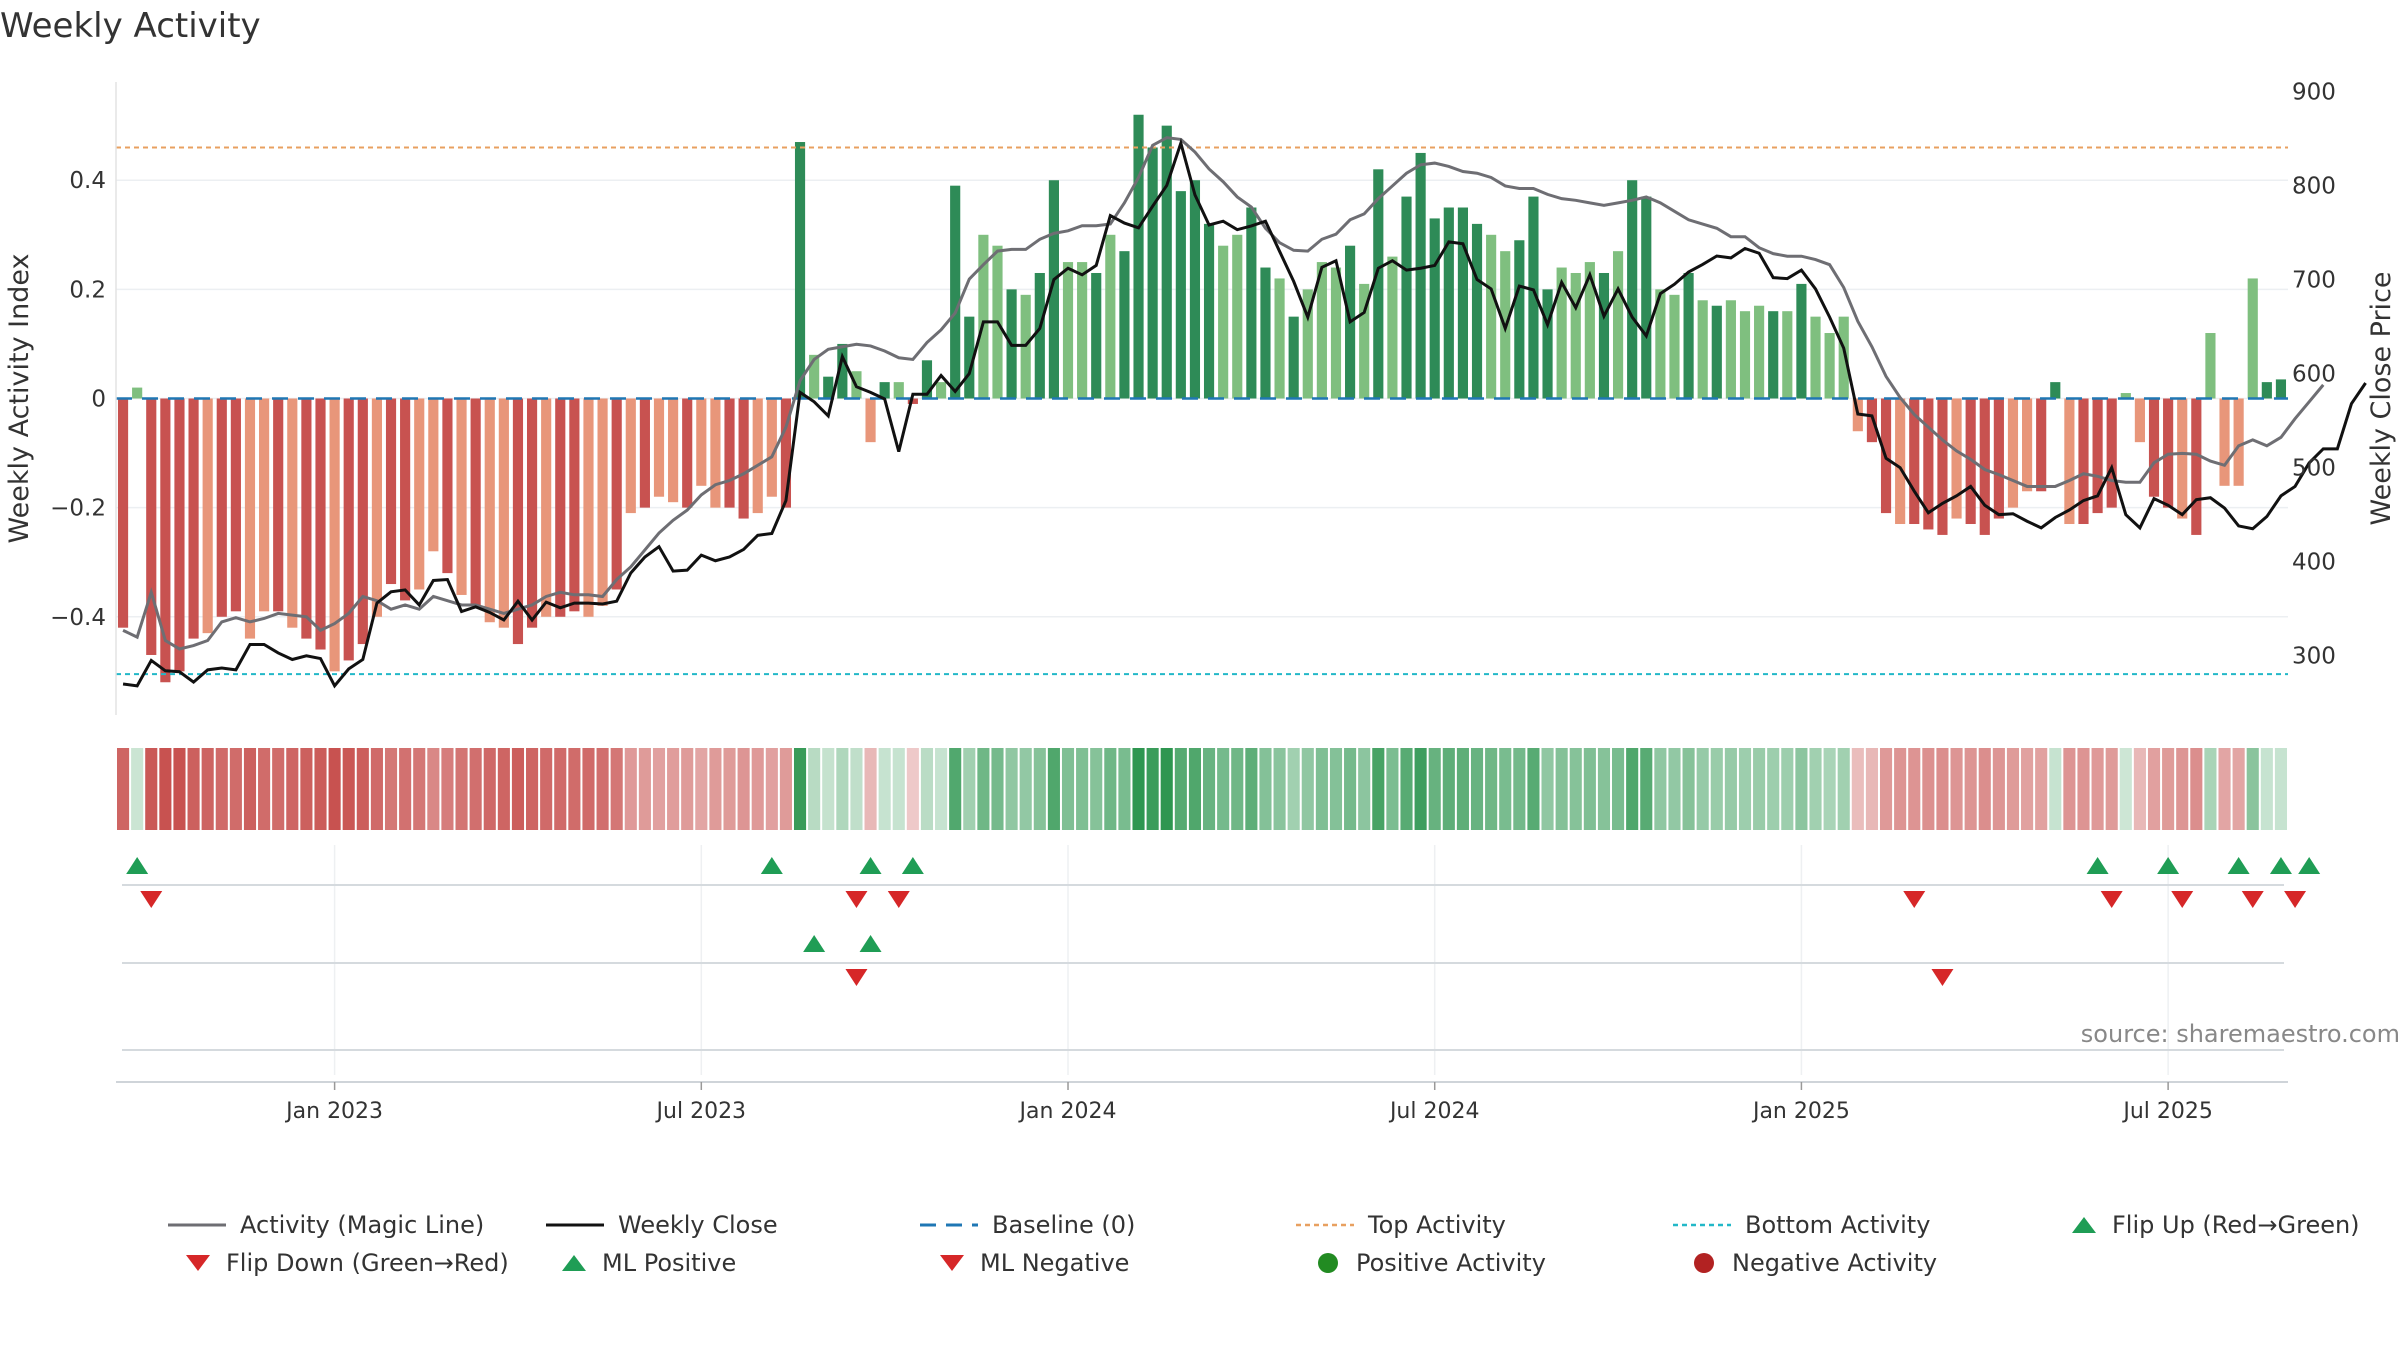 This screenshot has width=2400, height=1350. What do you see at coordinates (1704, 1263) in the screenshot?
I see `circle-icon` at bounding box center [1704, 1263].